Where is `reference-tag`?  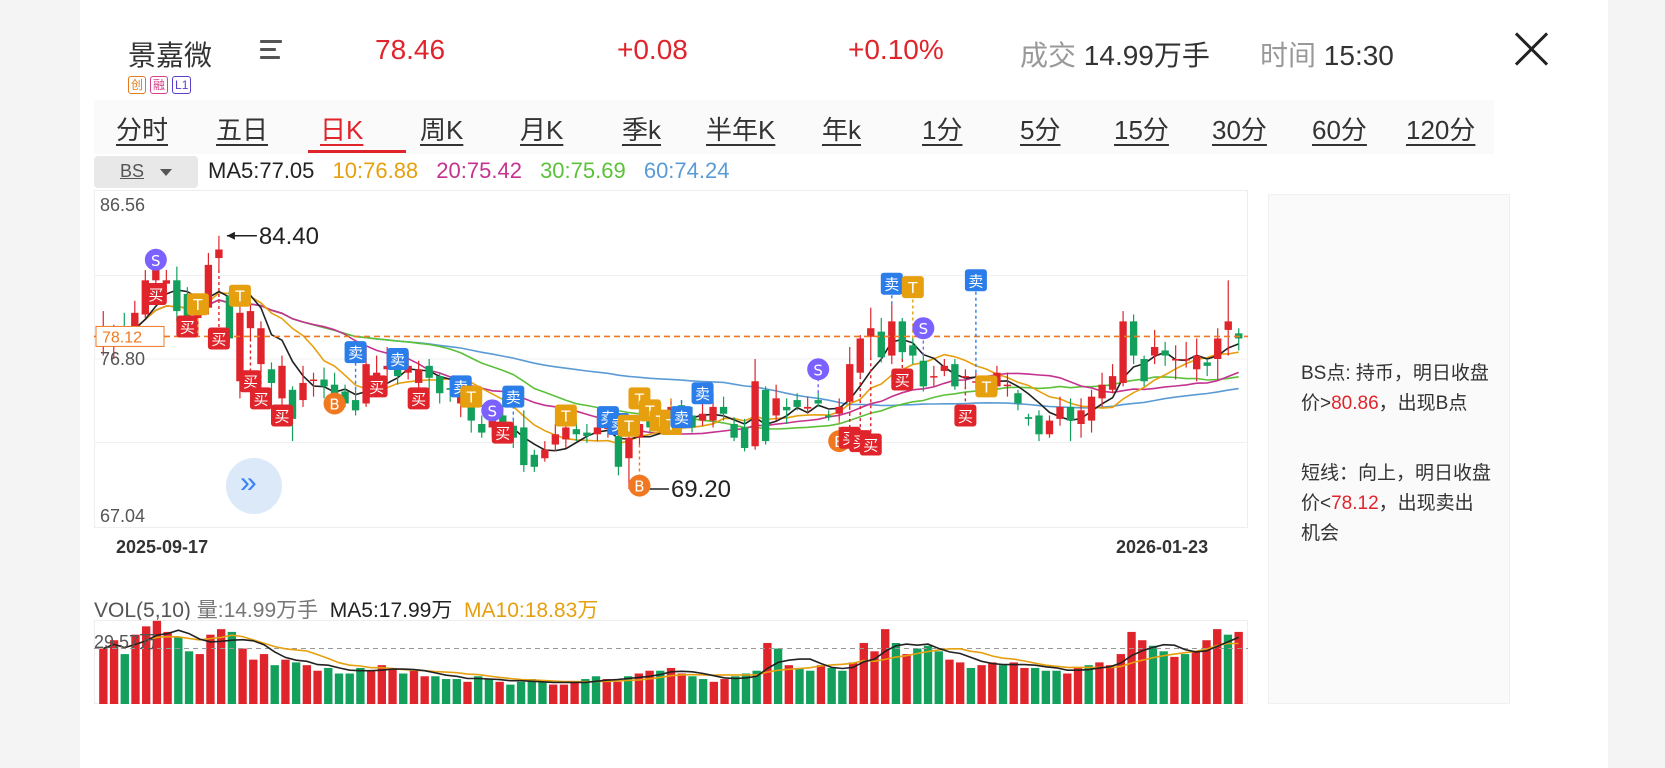
reference-tag is located at coordinates (130, 336).